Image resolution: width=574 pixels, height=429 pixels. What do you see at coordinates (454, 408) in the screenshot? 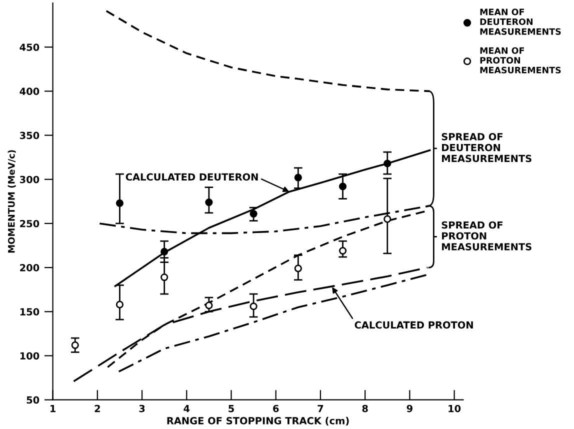
I see `x-tick-label: 10` at bounding box center [454, 408].